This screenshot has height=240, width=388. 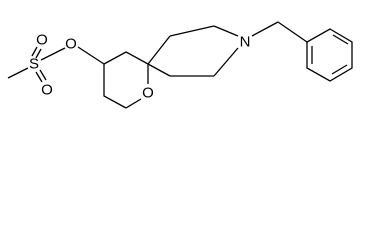 I want to click on atom-label: N, so click(x=245, y=42).